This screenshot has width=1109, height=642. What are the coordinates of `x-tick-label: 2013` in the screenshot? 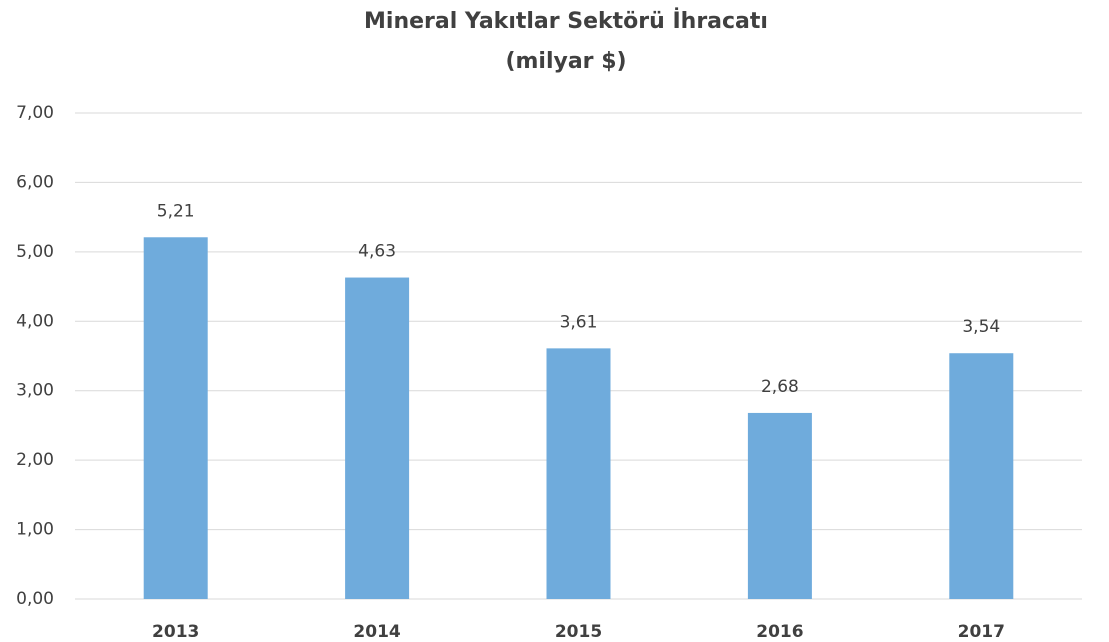 It's located at (175, 632).